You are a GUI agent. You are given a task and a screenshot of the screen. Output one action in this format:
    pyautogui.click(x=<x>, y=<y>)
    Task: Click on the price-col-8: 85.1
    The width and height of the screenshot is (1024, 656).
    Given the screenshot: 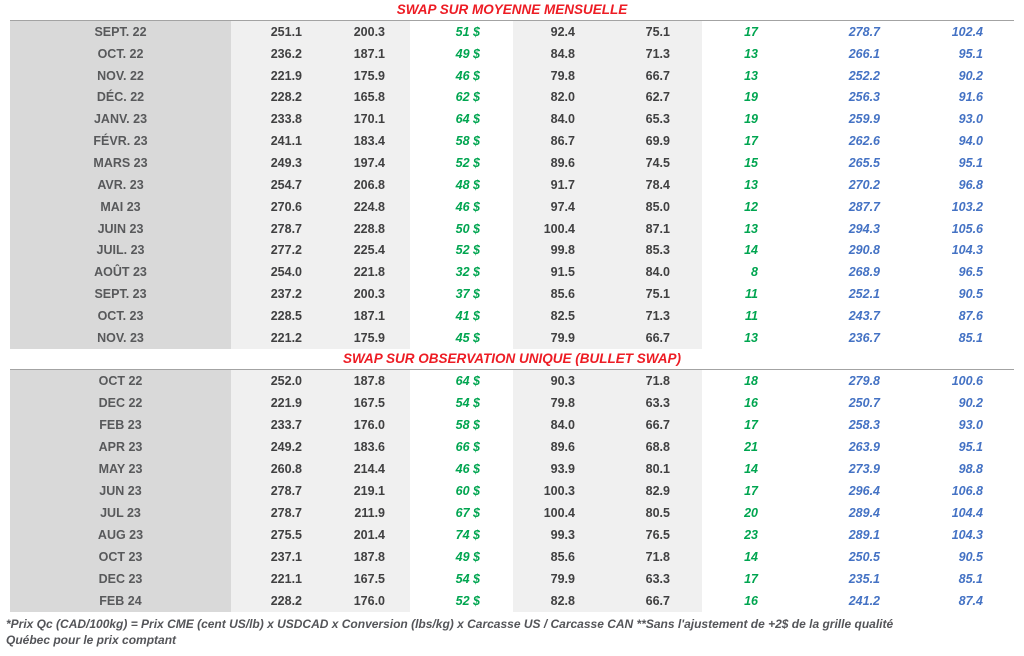 What is the action you would take?
    pyautogui.click(x=970, y=578)
    